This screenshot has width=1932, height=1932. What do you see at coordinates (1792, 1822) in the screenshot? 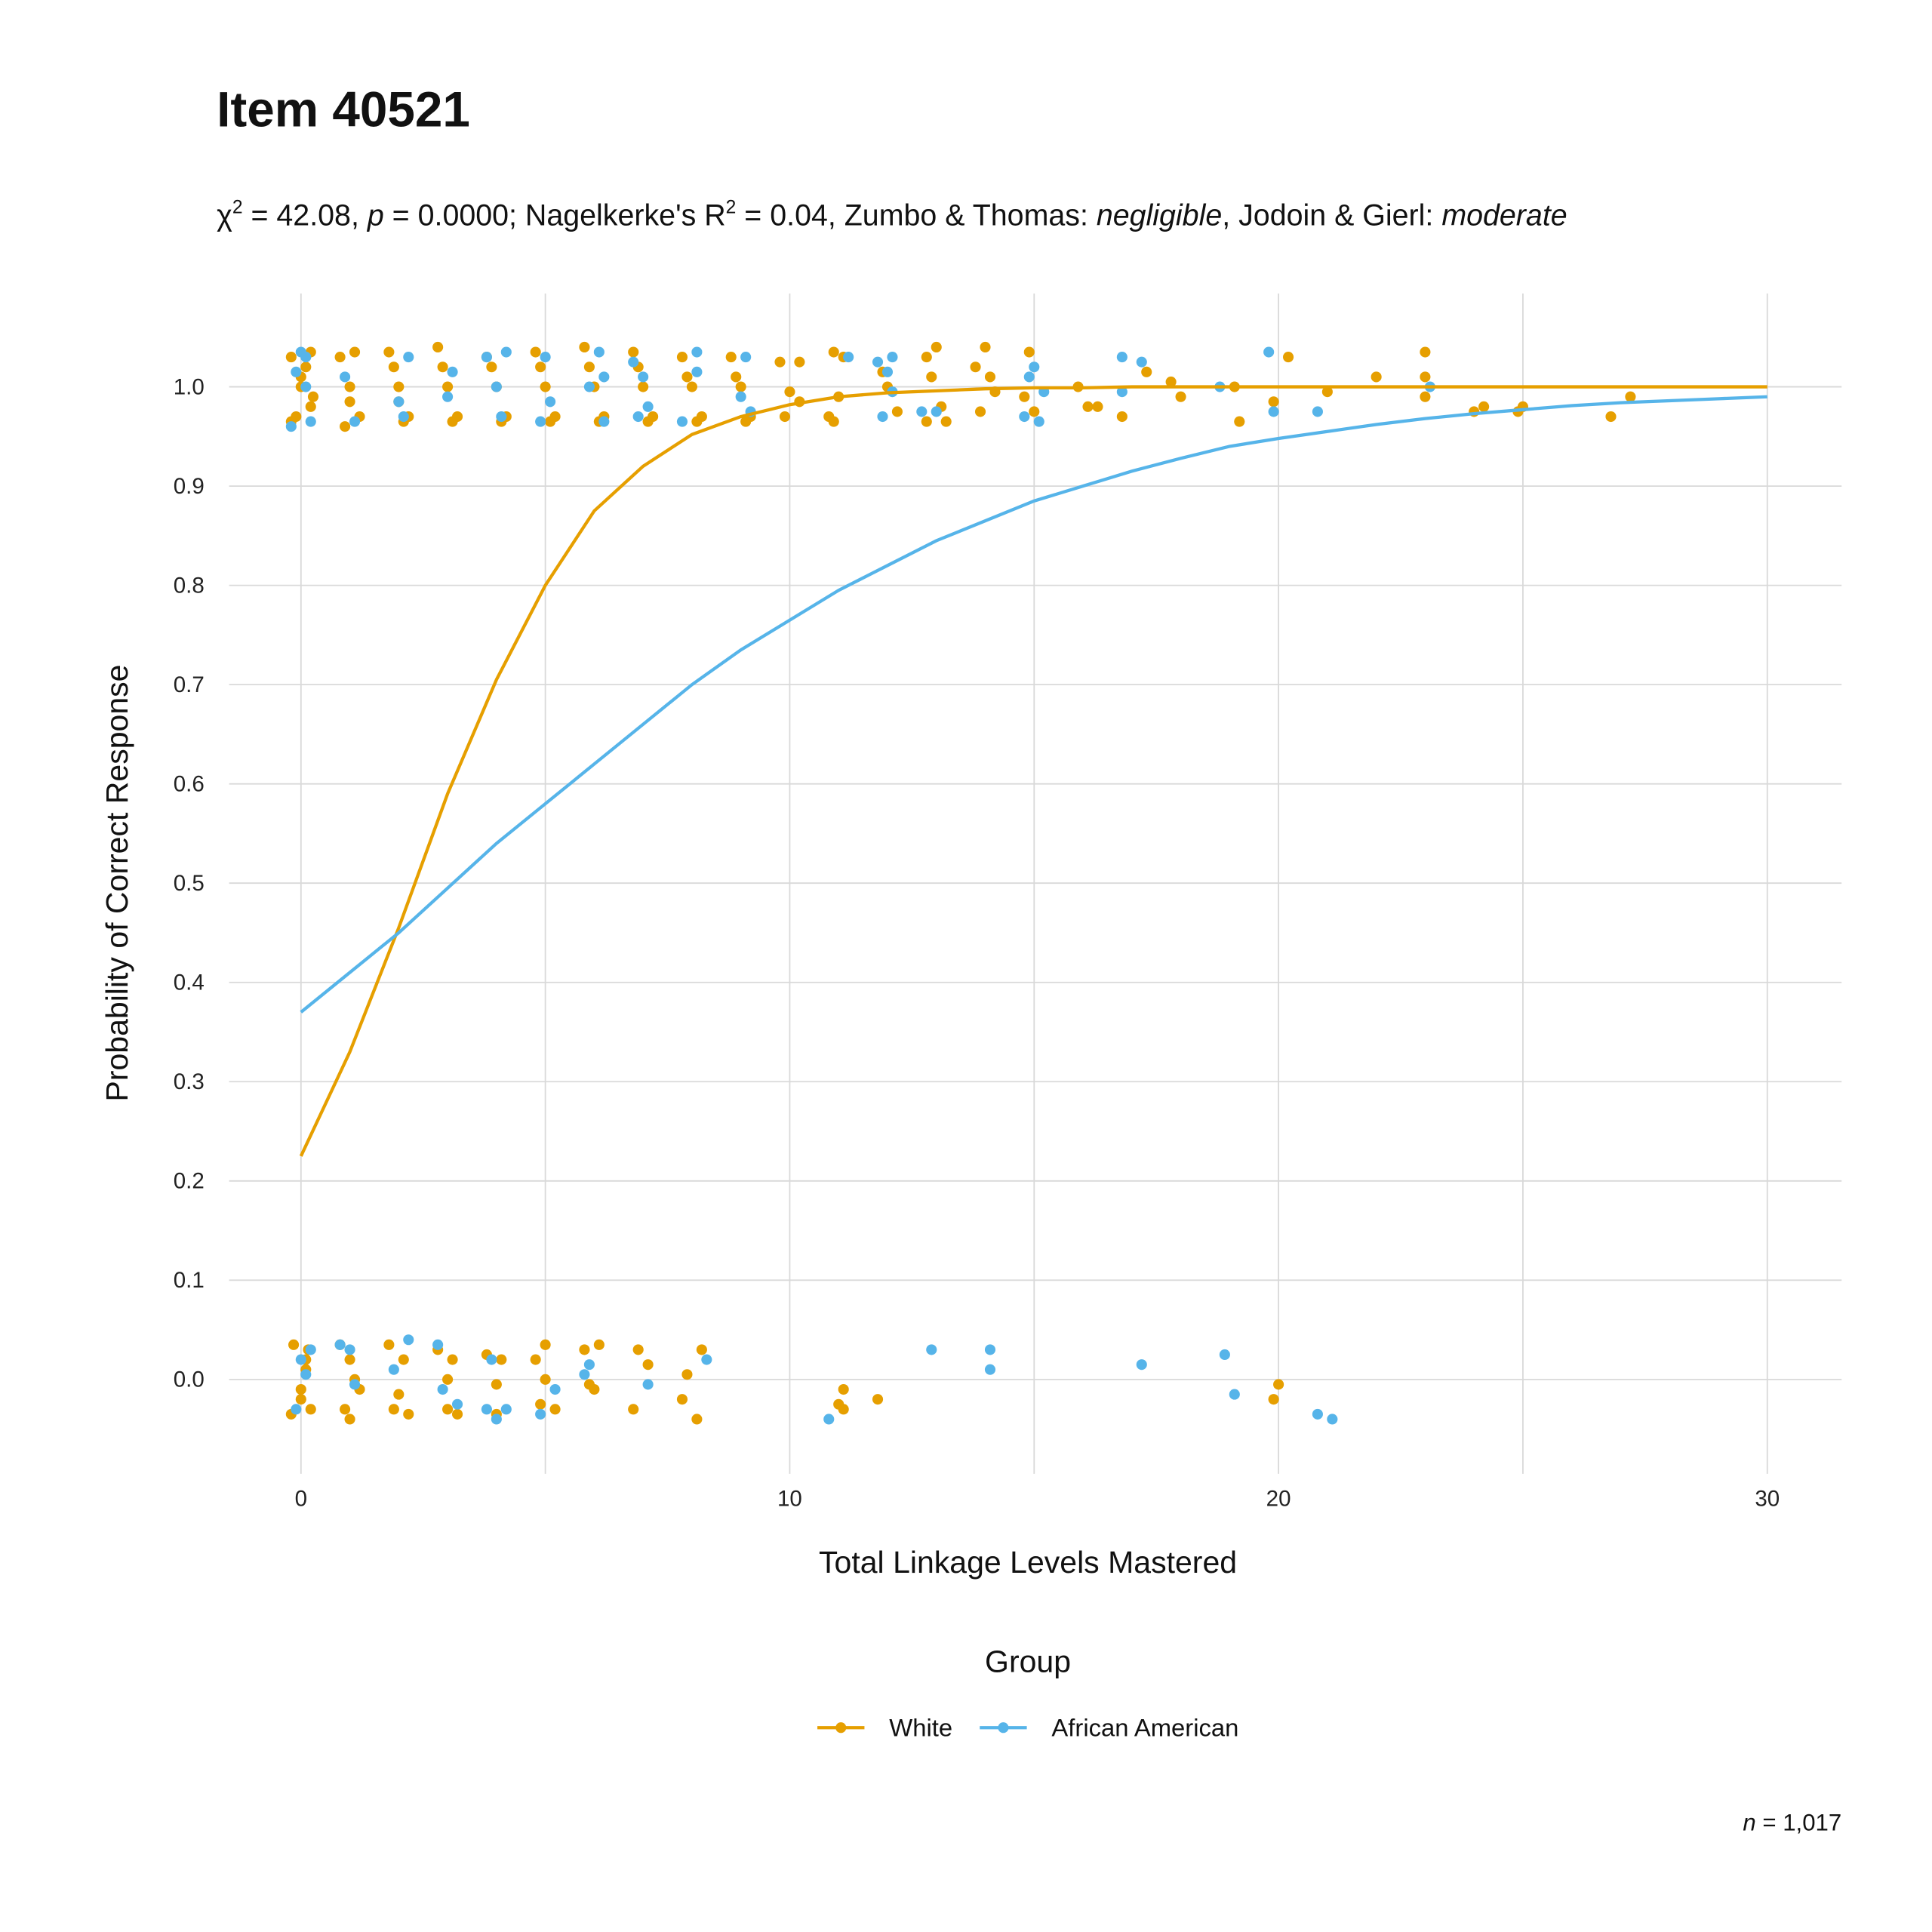
I see `caption: n = 1,017` at bounding box center [1792, 1822].